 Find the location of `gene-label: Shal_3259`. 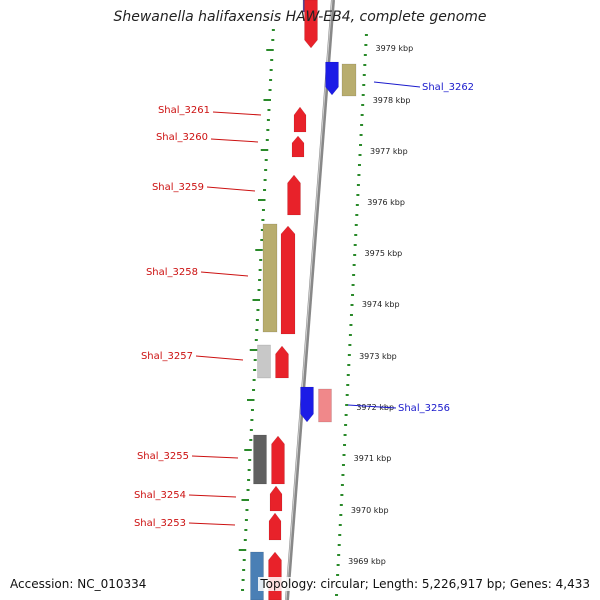

gene-label: Shal_3259 is located at coordinates (178, 187).